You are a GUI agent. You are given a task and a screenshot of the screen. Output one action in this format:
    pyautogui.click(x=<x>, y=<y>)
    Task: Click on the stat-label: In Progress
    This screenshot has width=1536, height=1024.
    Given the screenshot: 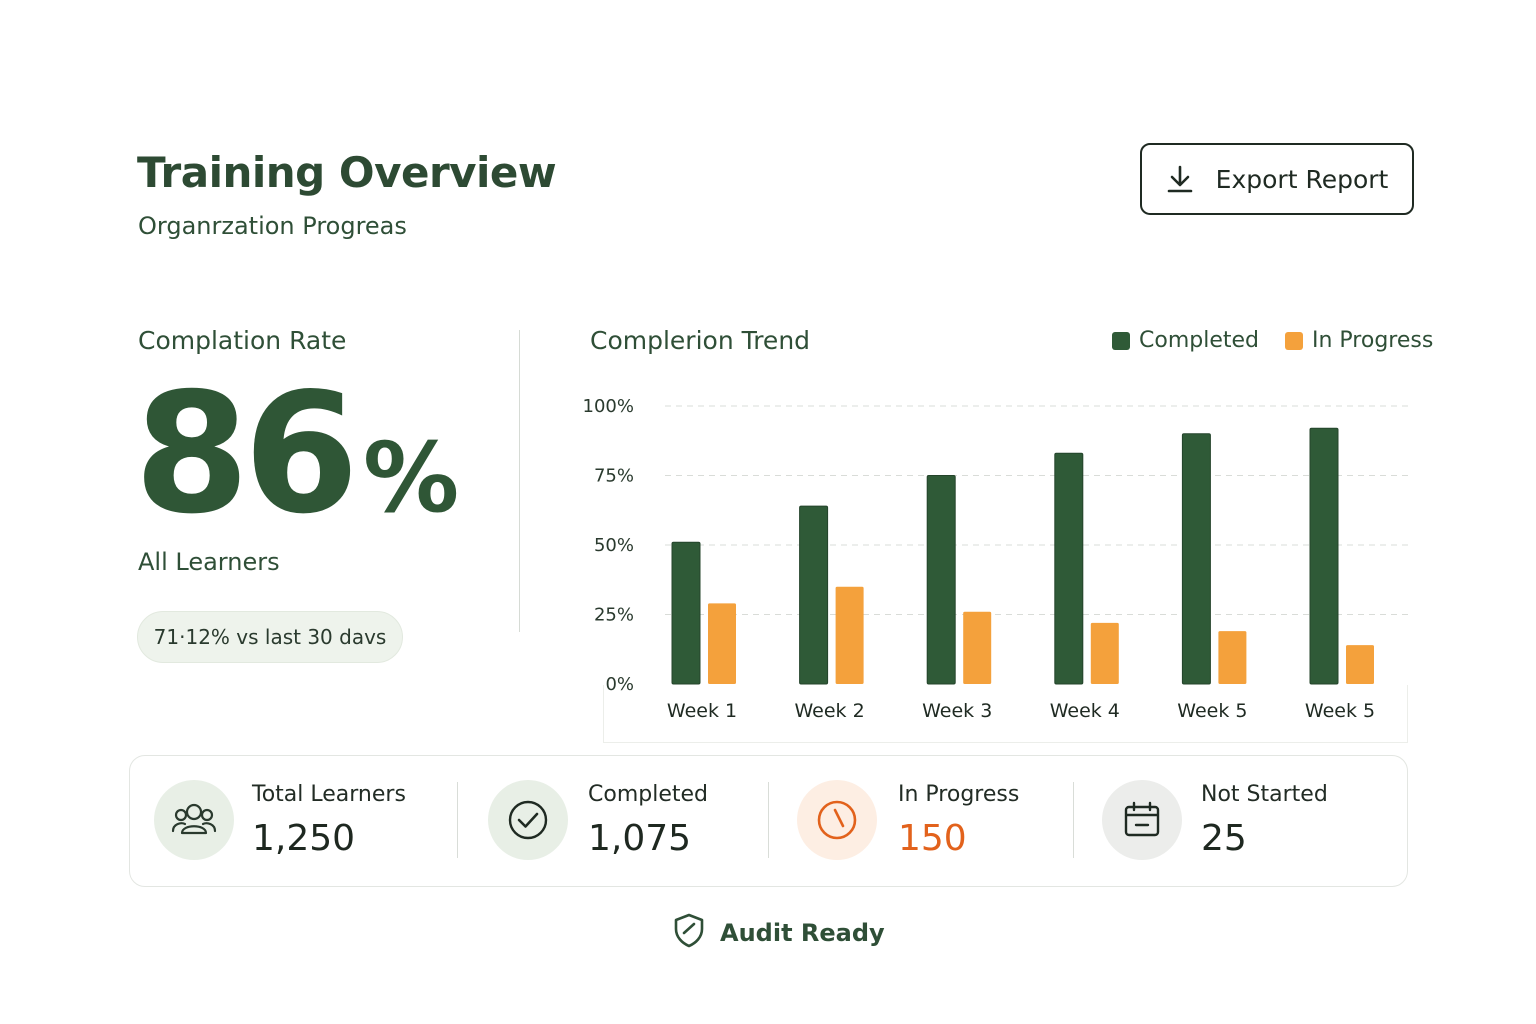 What is the action you would take?
    pyautogui.click(x=959, y=794)
    